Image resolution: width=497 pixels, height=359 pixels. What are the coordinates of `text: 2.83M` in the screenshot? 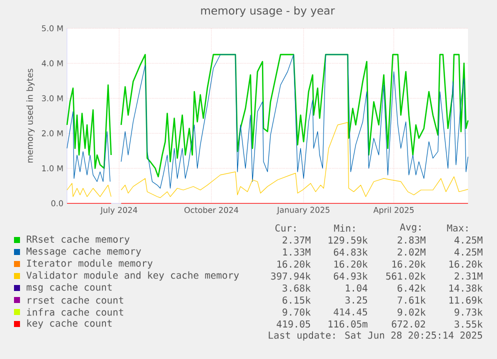 It's located at (412, 240).